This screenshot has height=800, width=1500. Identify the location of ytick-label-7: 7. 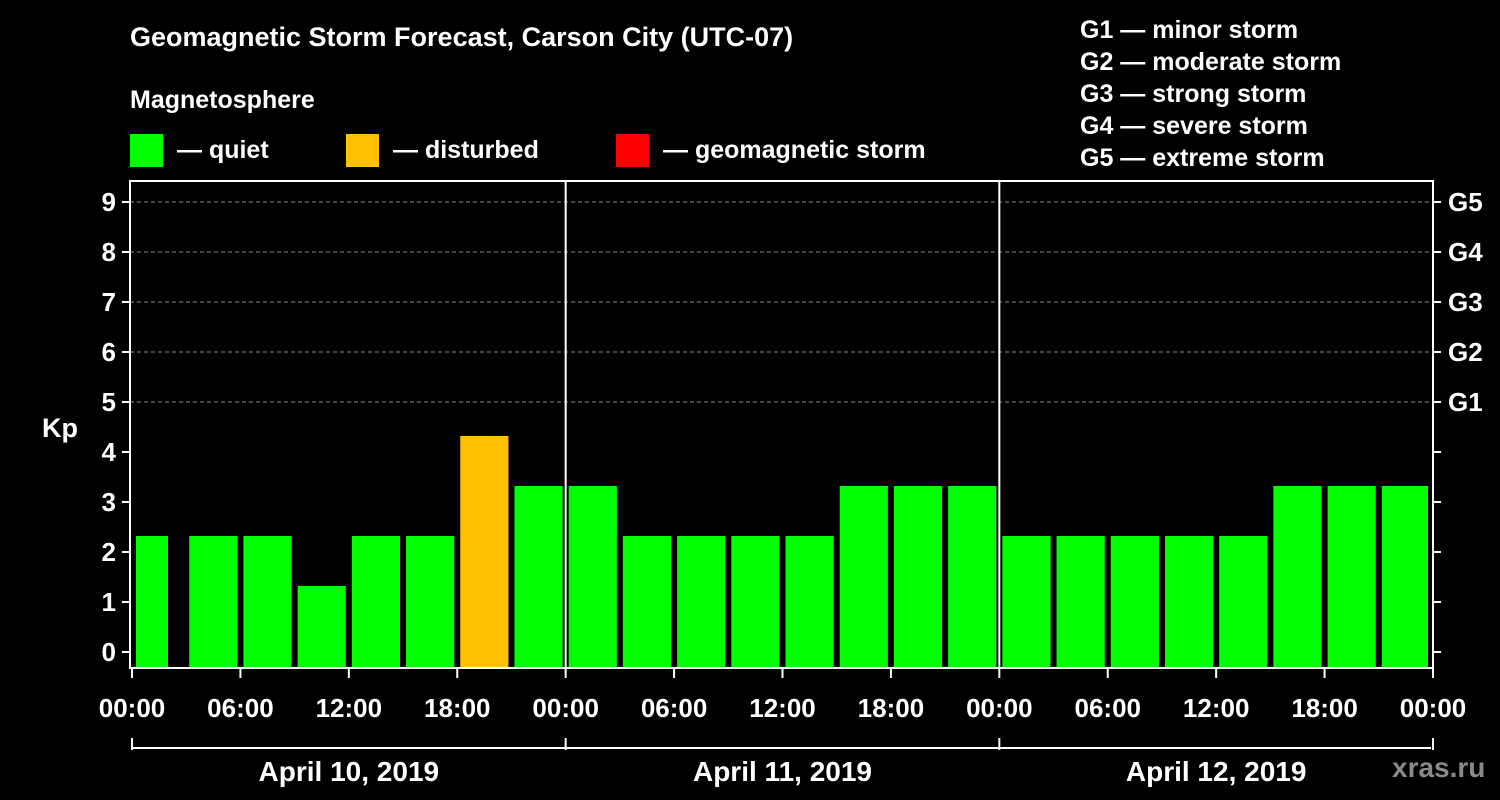
(109, 302).